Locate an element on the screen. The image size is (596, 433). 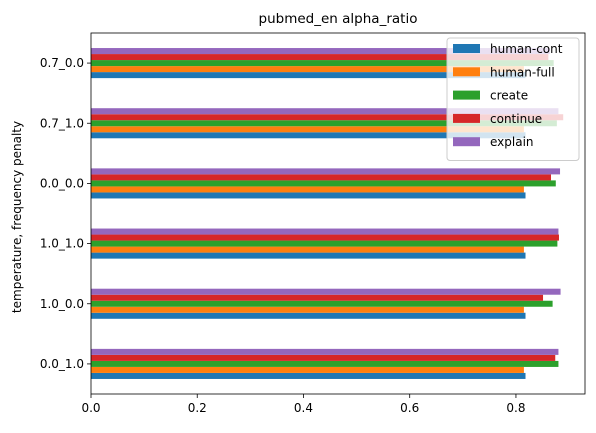
bar-explain-0.0_1.0 is located at coordinates (325, 351).